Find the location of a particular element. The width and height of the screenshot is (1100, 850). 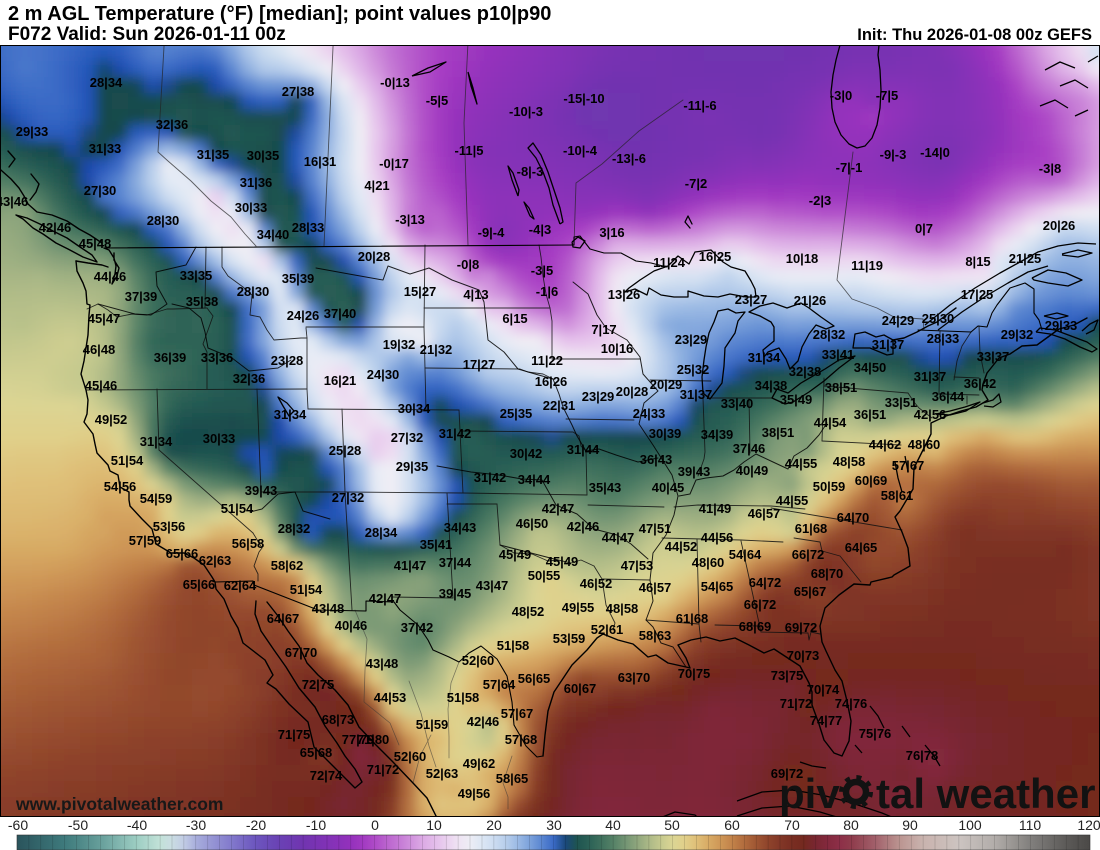

svg-text: -9|-3 is located at coordinates (893, 154).